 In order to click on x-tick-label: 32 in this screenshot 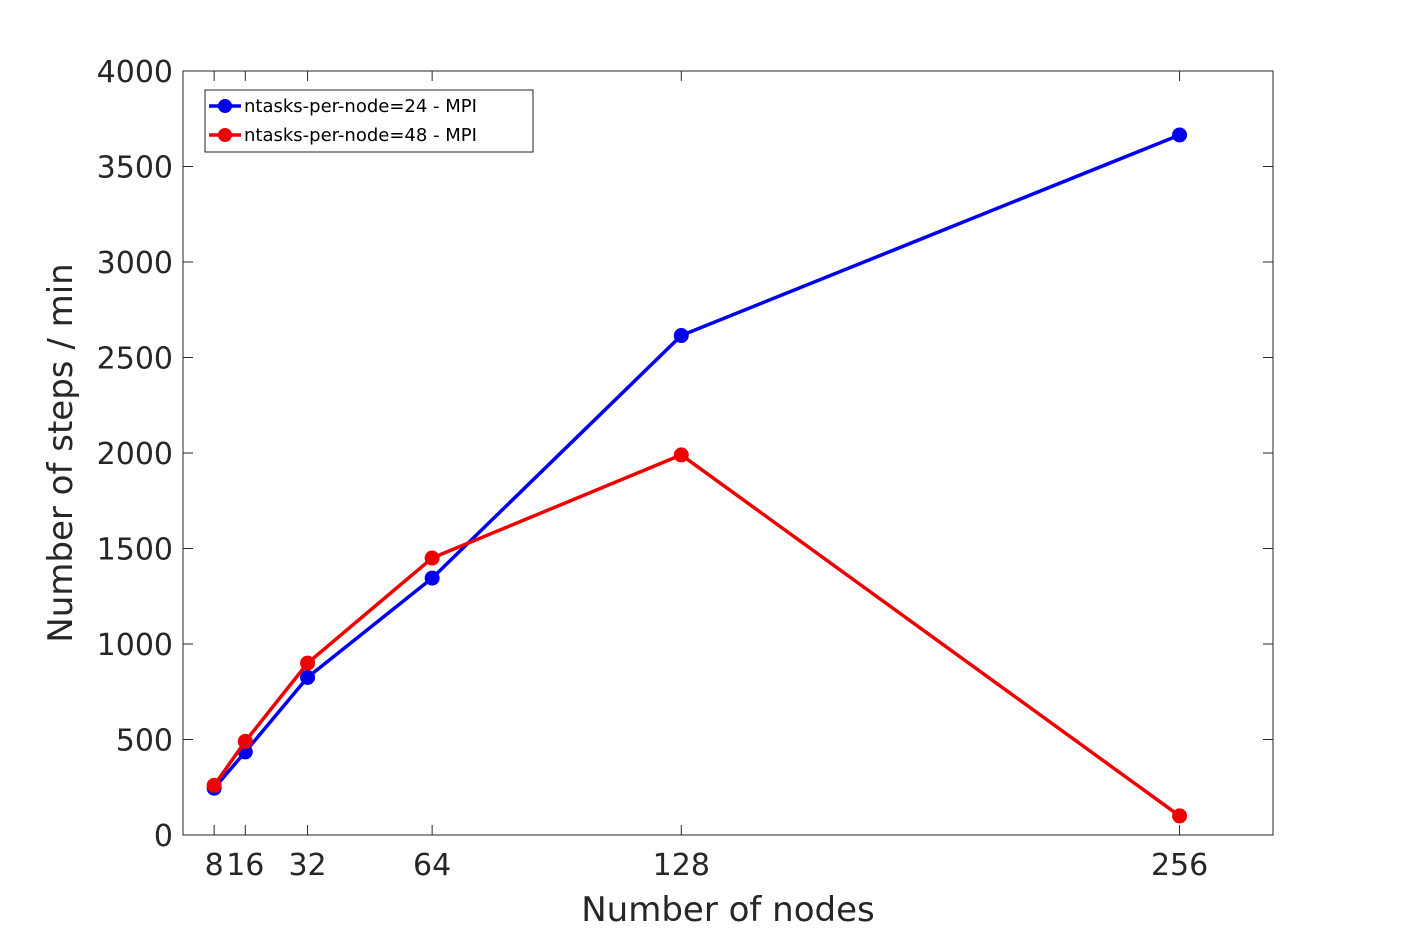, I will do `click(307, 865)`.